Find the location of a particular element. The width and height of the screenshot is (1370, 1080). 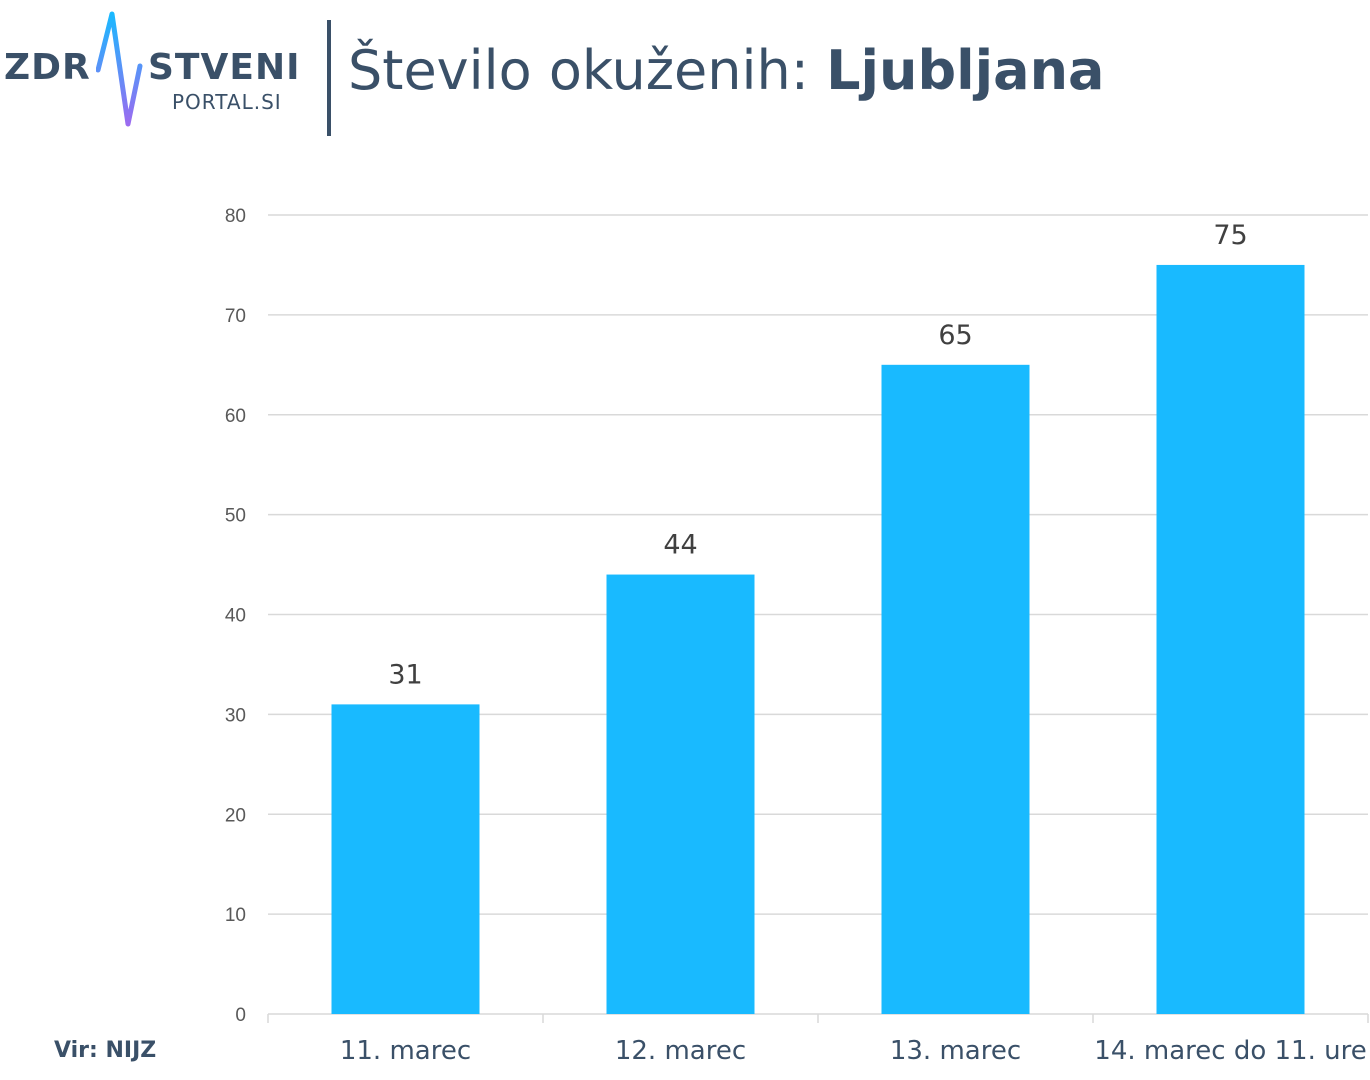

data-label: 31 is located at coordinates (405, 674).